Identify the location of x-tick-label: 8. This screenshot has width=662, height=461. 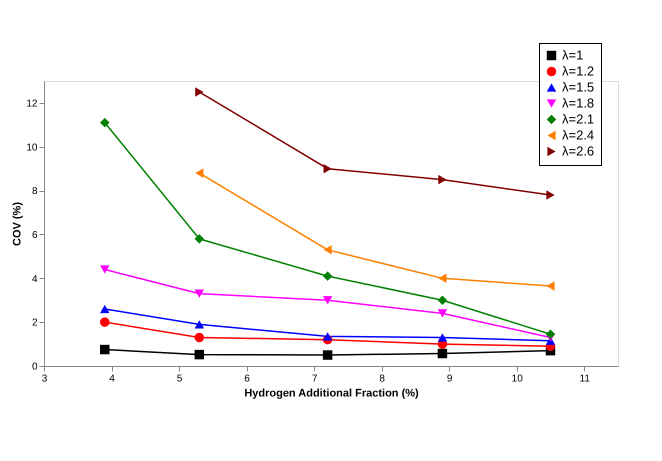
(382, 379).